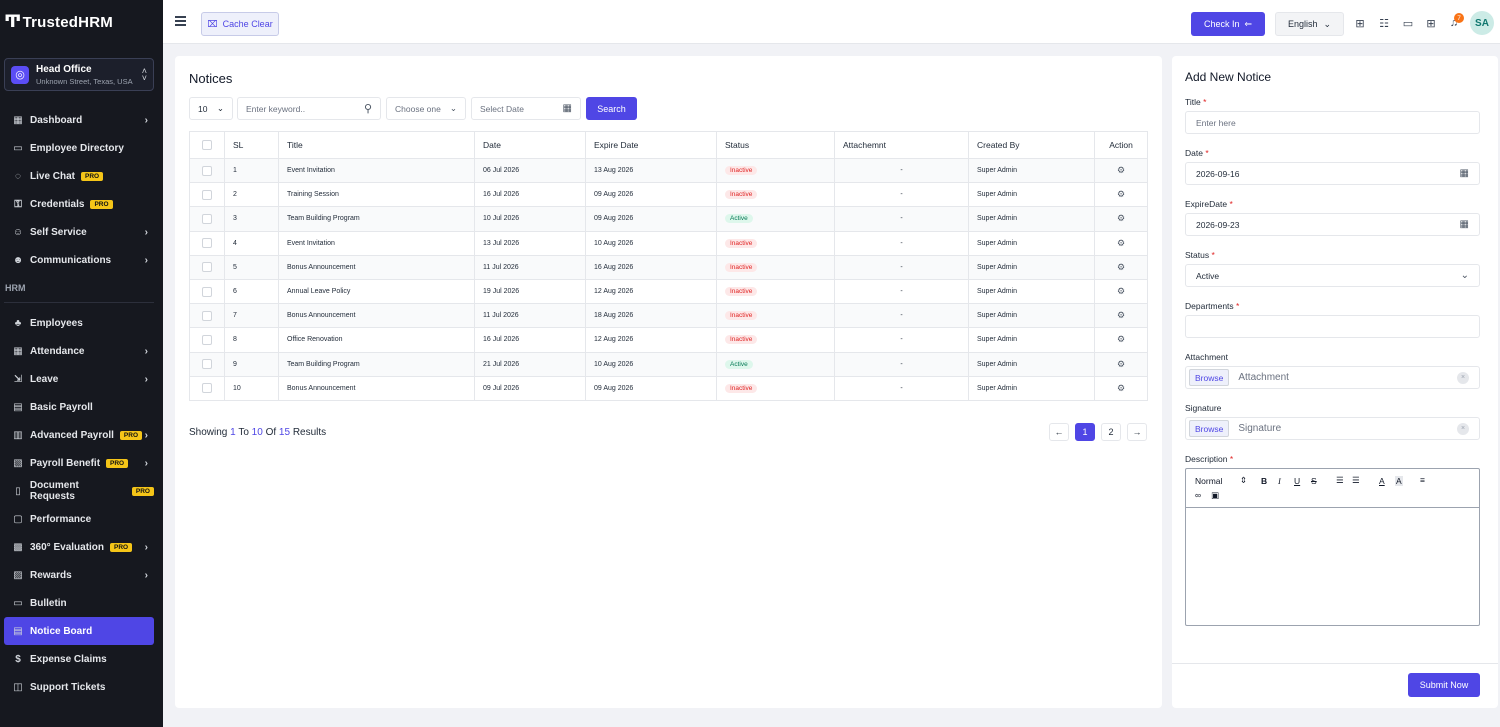  Describe the element at coordinates (1454, 23) in the screenshot. I see `bell-icon: ♫` at that location.